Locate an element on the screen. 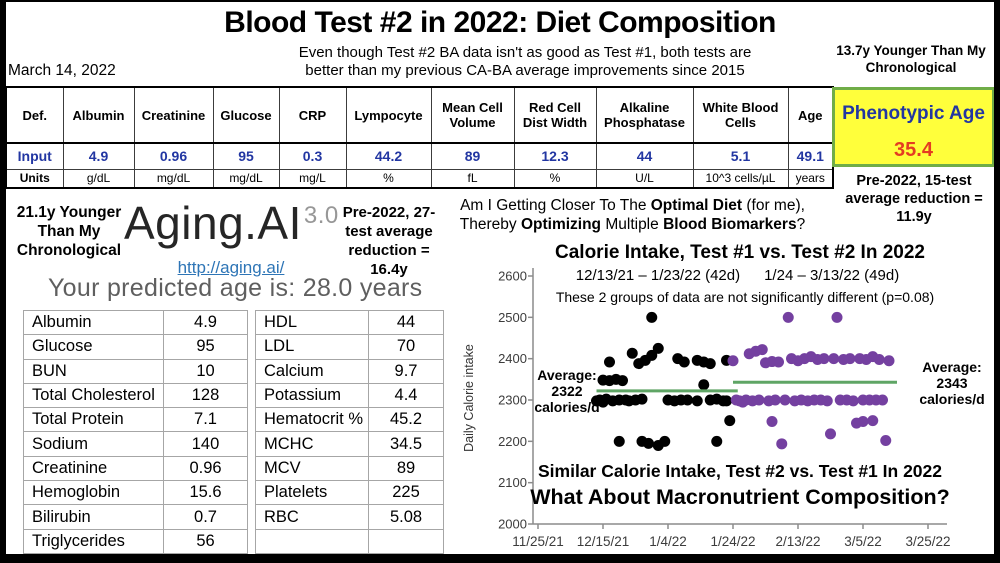 The width and height of the screenshot is (1000, 563). biomarker-input-value: 44.2 is located at coordinates (388, 156).